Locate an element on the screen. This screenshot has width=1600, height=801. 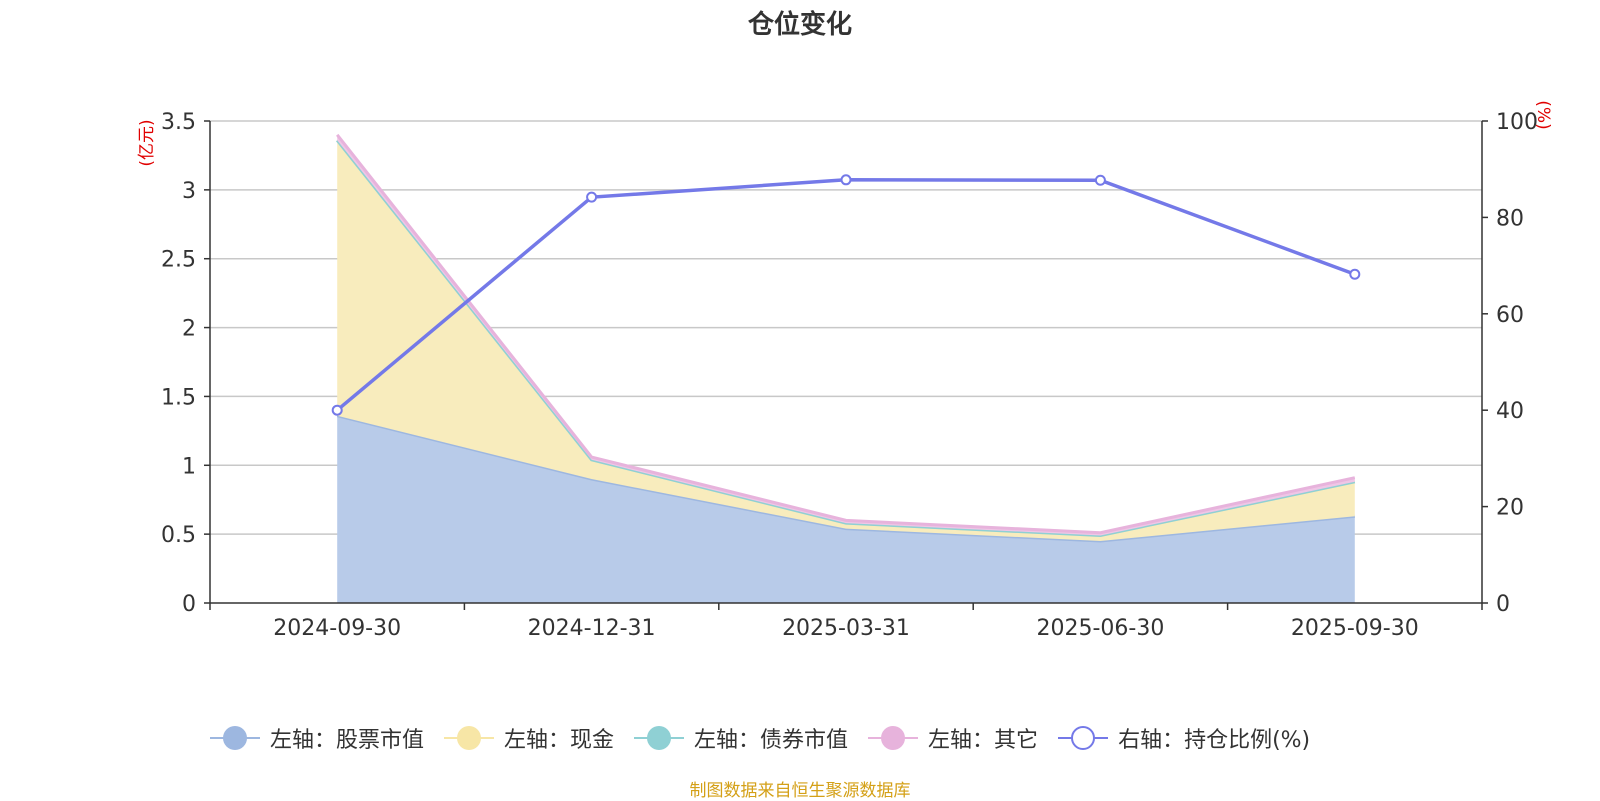
right-axis-tick-label: 20 is located at coordinates (1510, 508).